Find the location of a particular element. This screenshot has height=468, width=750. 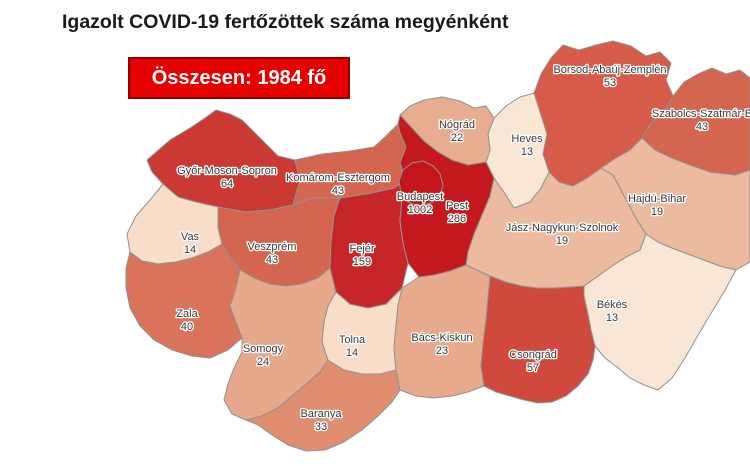

county-value-gyms: 64 is located at coordinates (227, 184).